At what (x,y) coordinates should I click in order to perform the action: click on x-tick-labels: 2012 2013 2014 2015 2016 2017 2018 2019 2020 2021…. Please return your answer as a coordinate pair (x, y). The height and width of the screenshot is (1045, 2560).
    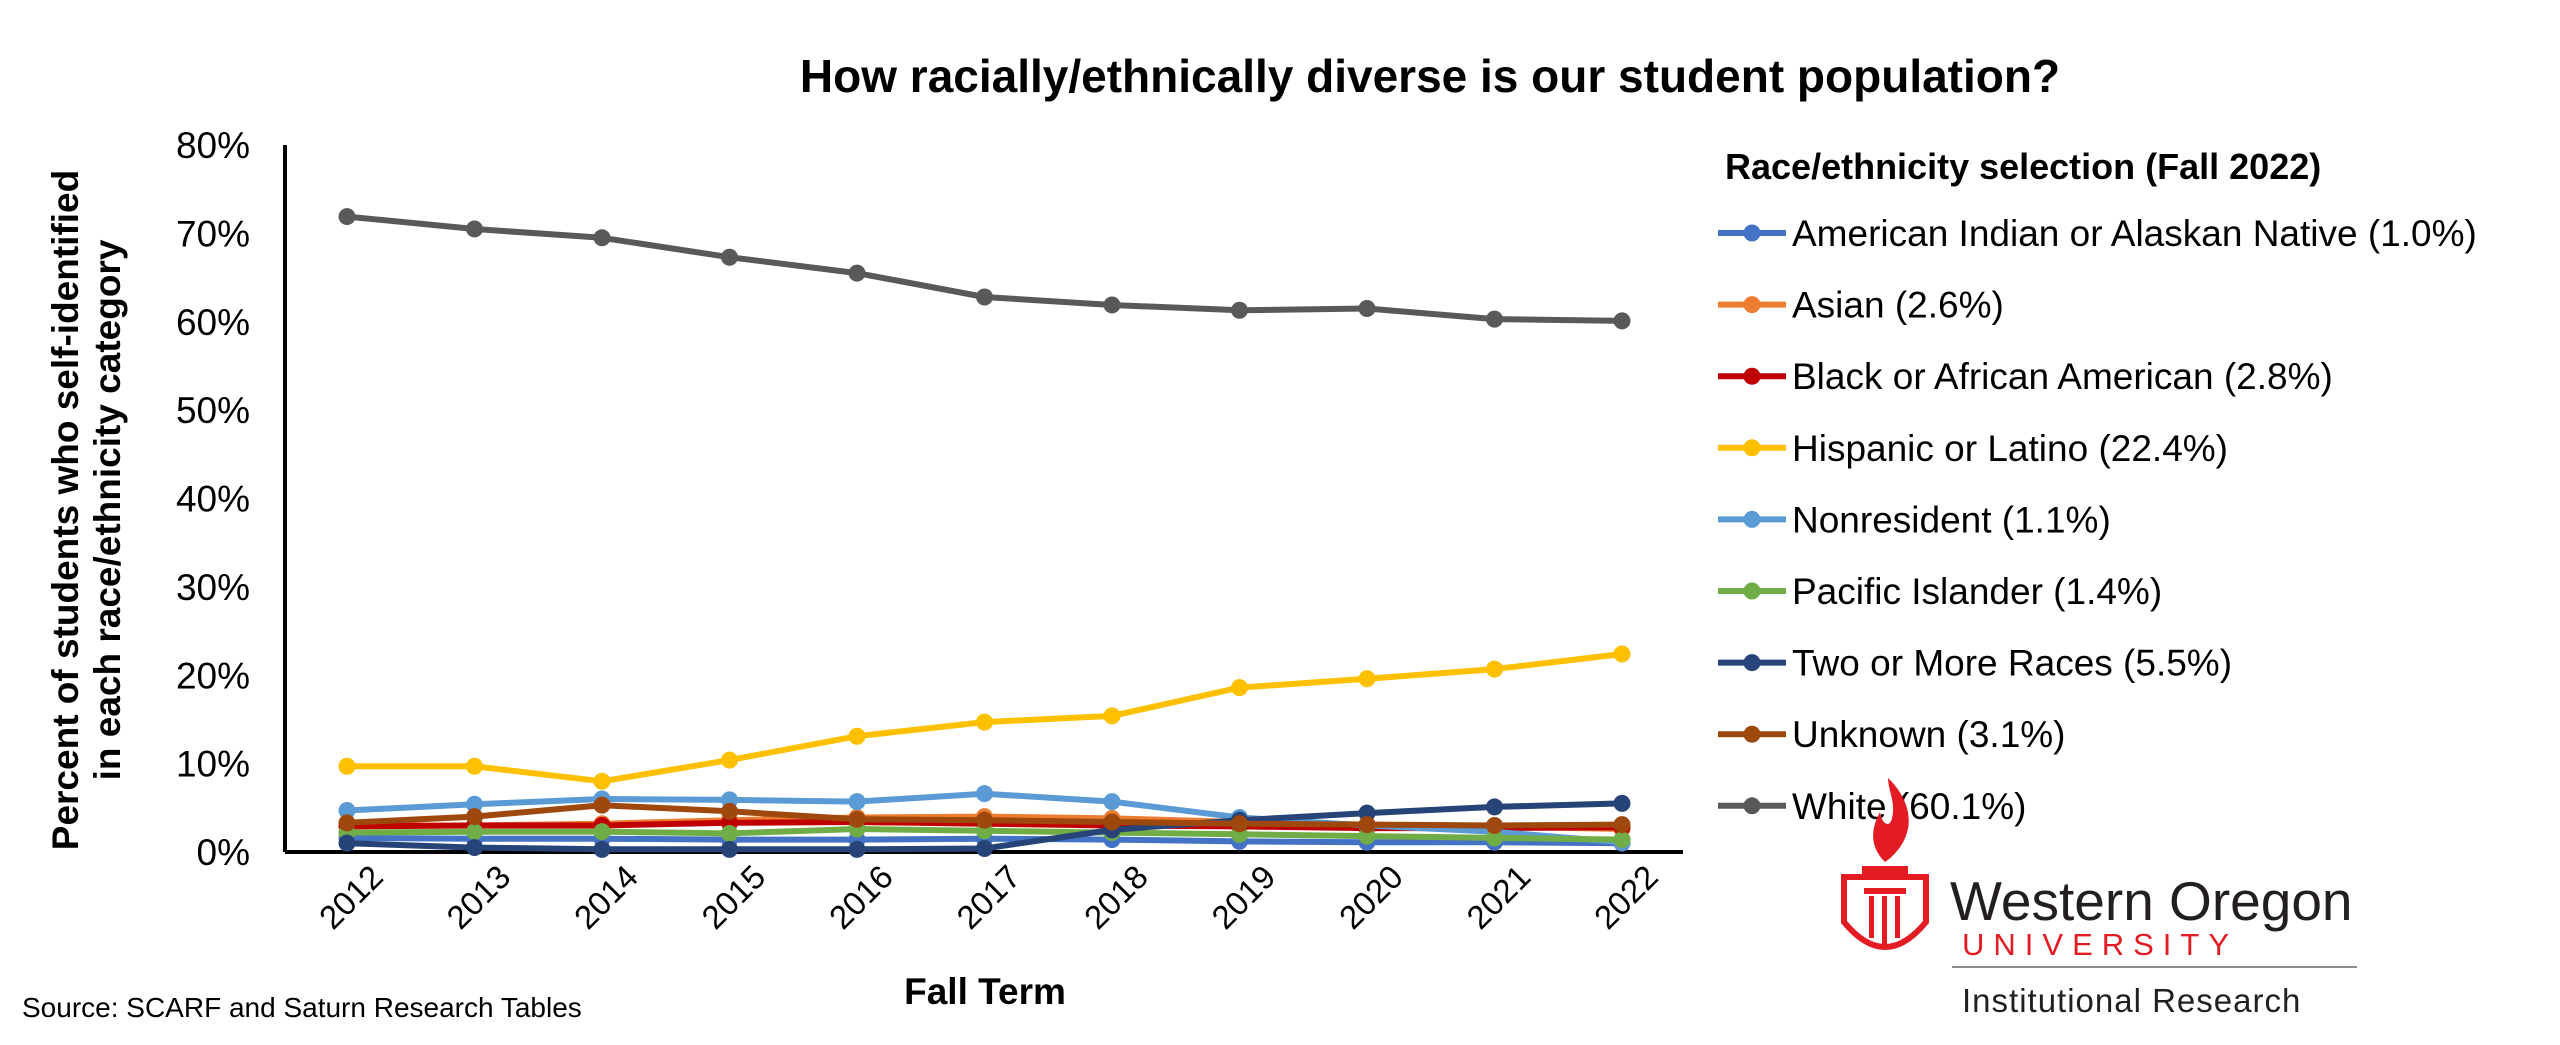
    Looking at the image, I should click on (988, 897).